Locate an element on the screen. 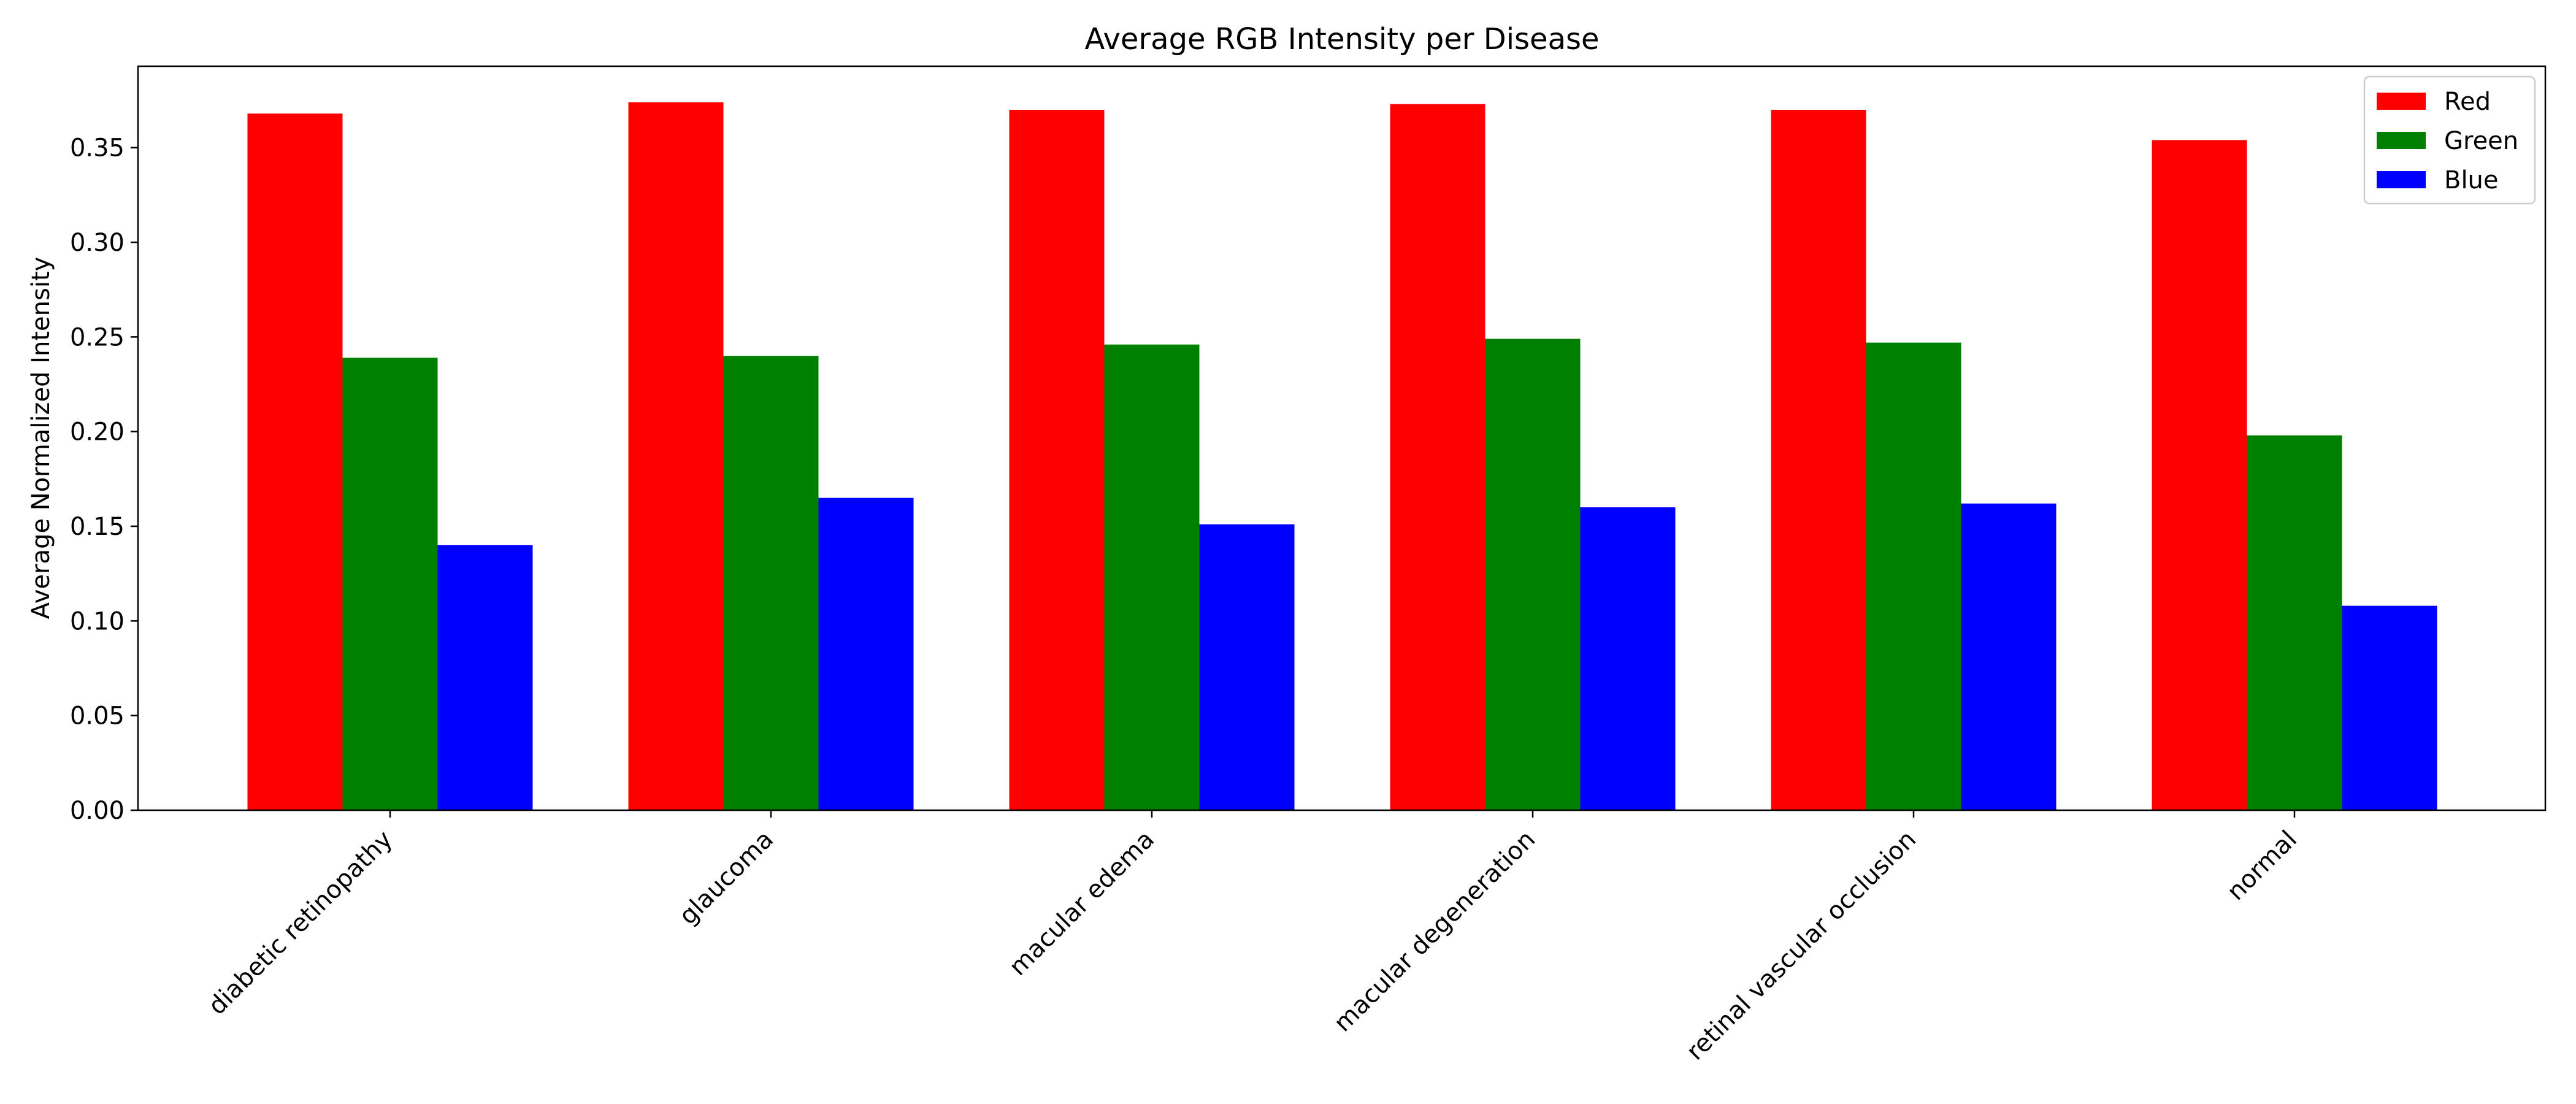 This screenshot has height=1104, width=2576. y-tick-label: 0.25 is located at coordinates (97, 337).